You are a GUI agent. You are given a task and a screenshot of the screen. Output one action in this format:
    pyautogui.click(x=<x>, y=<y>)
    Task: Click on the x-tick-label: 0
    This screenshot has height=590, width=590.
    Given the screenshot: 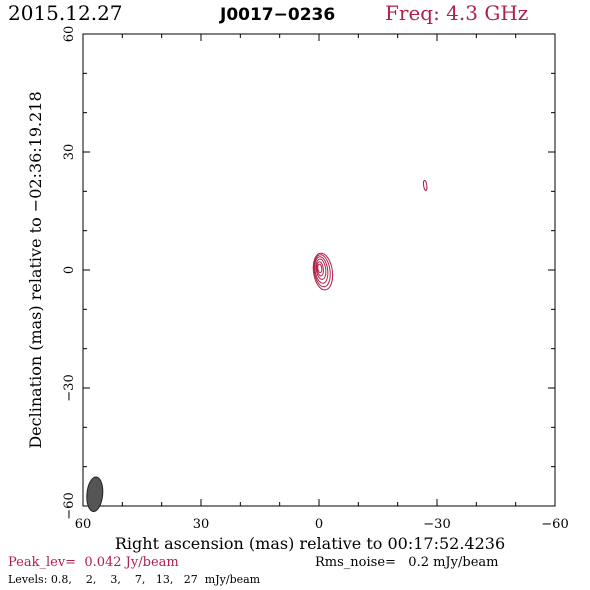 What is the action you would take?
    pyautogui.click(x=319, y=524)
    